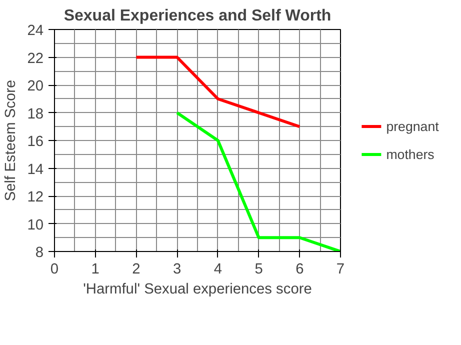 Image resolution: width=461 pixels, height=345 pixels. What do you see at coordinates (35, 31) in the screenshot?
I see `y-tick-label: 24` at bounding box center [35, 31].